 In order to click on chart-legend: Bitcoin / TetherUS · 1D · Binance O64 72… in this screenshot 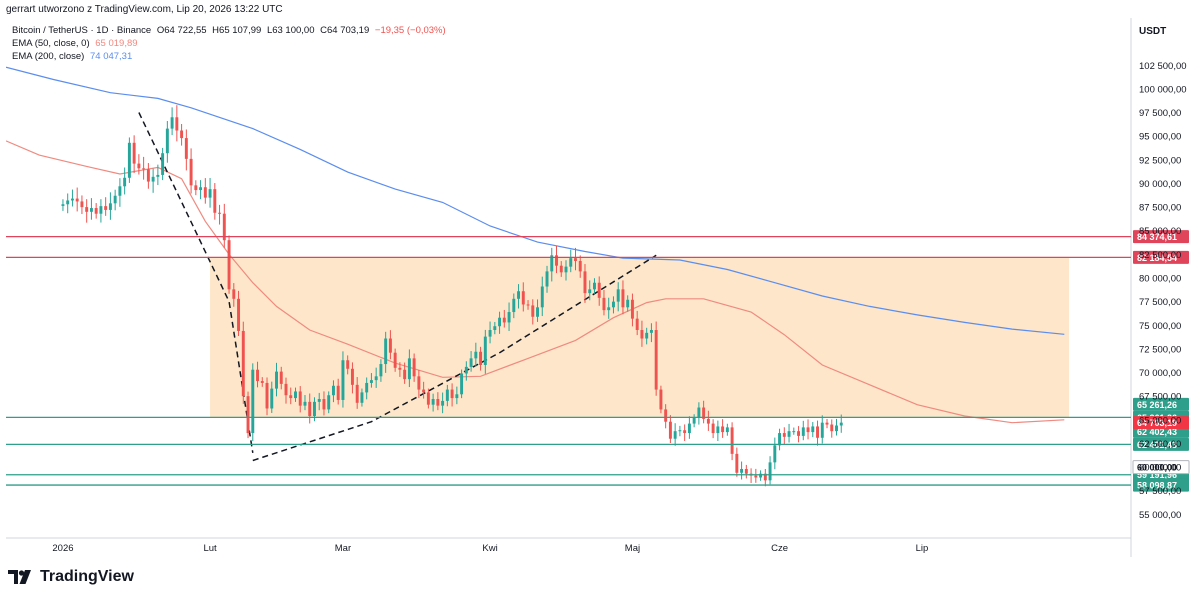, I will do `click(229, 43)`.